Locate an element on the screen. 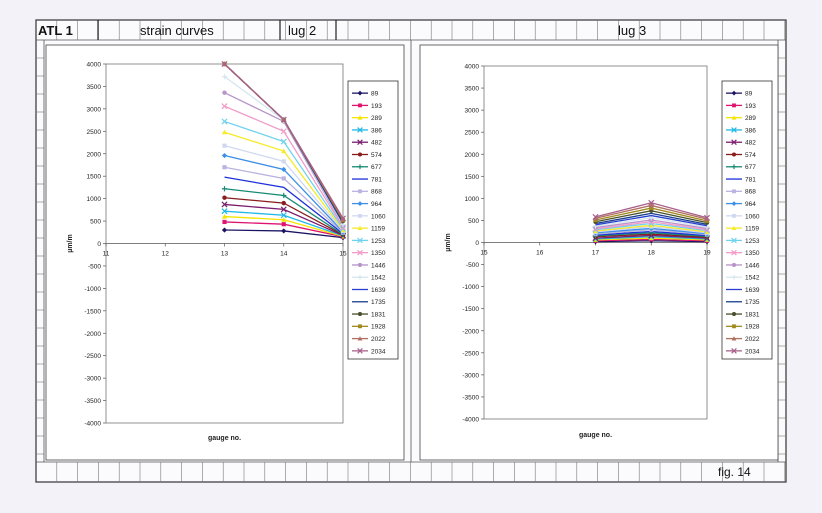  legend-label: 781 is located at coordinates (376, 179).